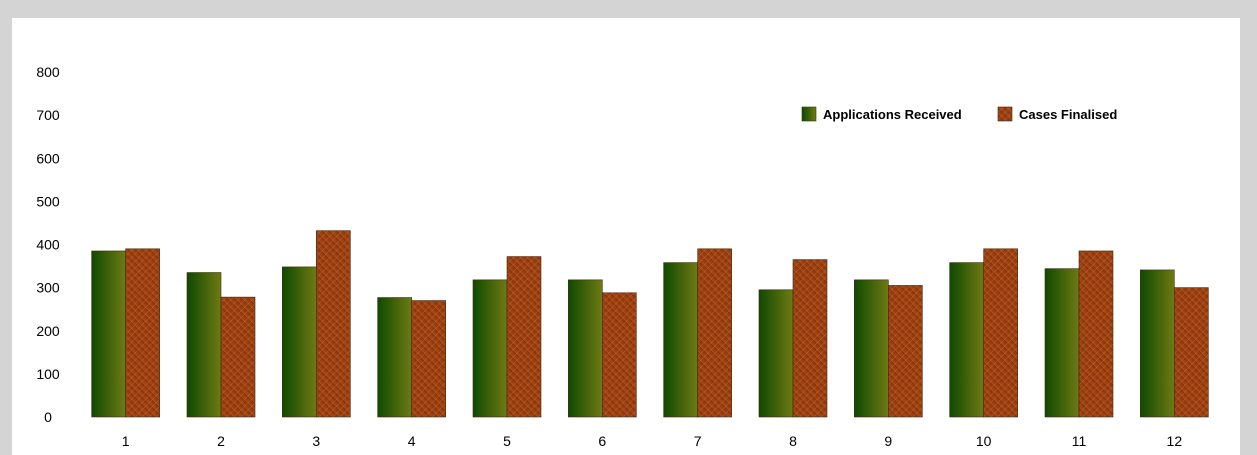  What do you see at coordinates (48, 115) in the screenshot?
I see `y-tick-label: 700` at bounding box center [48, 115].